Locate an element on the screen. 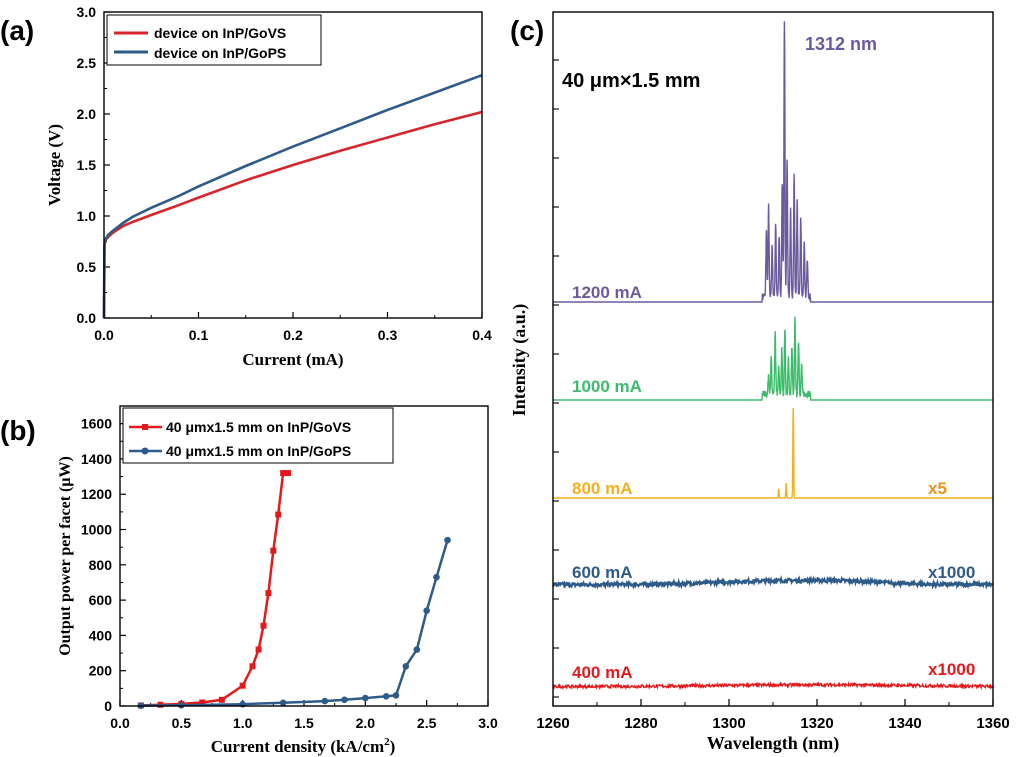  x-tick-label-a: 0.1 is located at coordinates (199, 335).